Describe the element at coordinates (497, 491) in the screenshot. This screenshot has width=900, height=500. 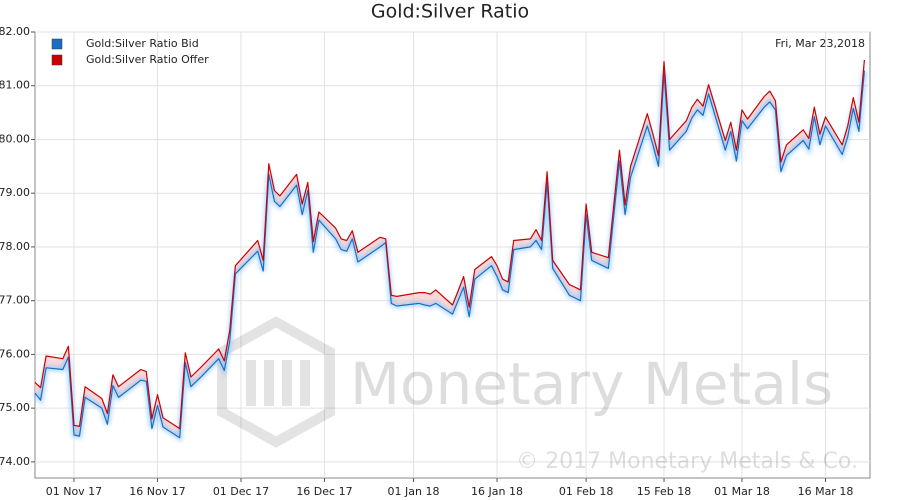
I see `x-tick-label: 16 Jan 18` at that location.